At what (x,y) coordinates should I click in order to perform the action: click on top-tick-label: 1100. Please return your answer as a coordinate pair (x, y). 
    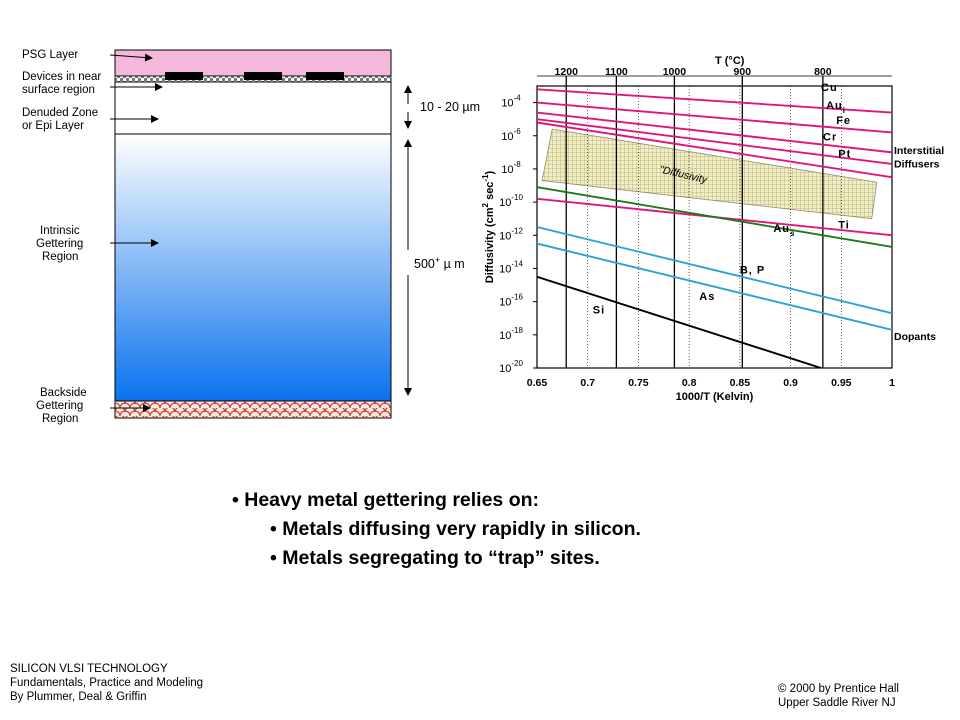
    Looking at the image, I should click on (616, 72).